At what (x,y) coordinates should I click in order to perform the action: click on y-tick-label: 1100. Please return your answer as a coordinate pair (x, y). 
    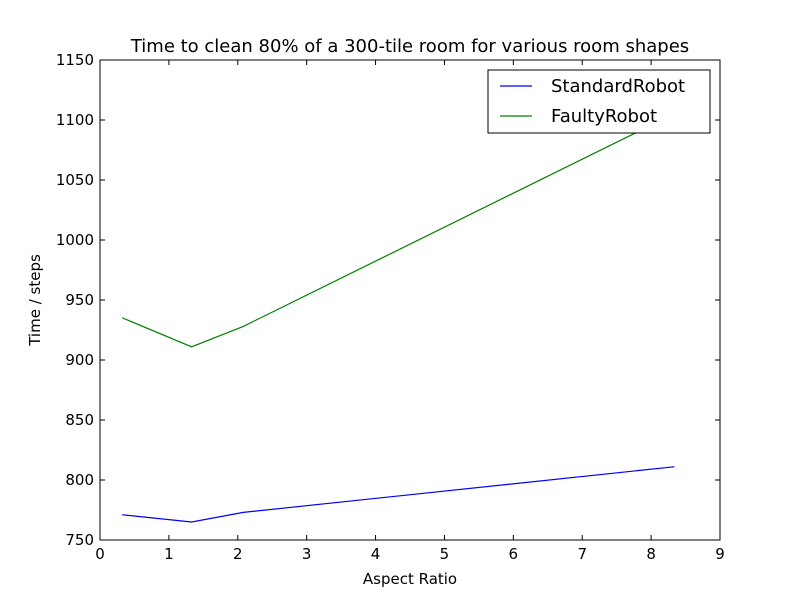
    Looking at the image, I should click on (75, 120).